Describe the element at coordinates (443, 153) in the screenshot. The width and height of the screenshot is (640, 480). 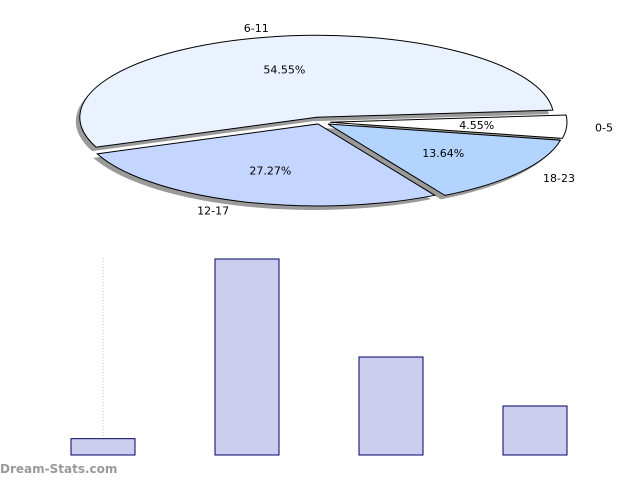
I see `pie-percent-label: 13.64%` at that location.